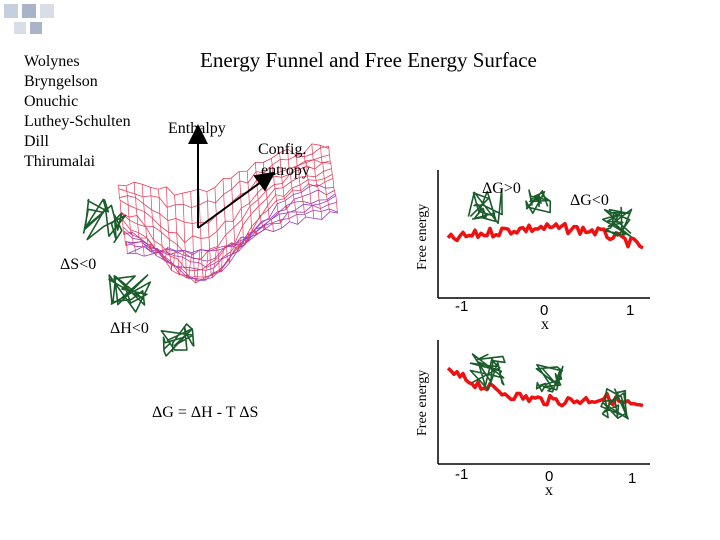 This screenshot has width=720, height=540. Describe the element at coordinates (205, 412) in the screenshot. I see `gibbs-equation: ΔG = ΔH - T ΔS` at that location.